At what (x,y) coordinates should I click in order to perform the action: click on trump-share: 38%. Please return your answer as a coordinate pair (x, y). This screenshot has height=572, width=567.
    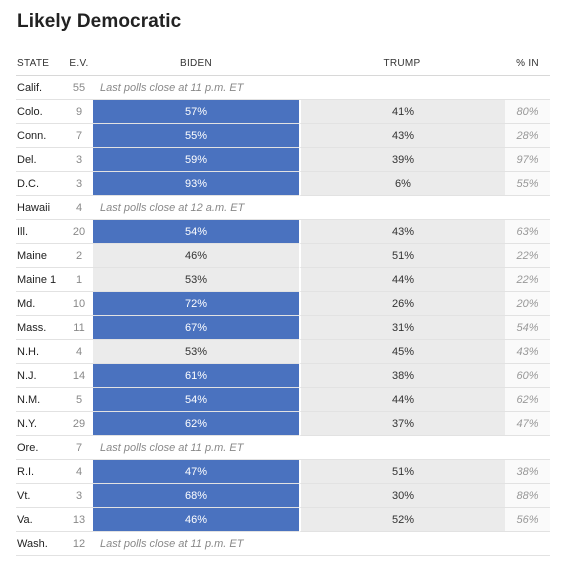
    Looking at the image, I should click on (402, 376).